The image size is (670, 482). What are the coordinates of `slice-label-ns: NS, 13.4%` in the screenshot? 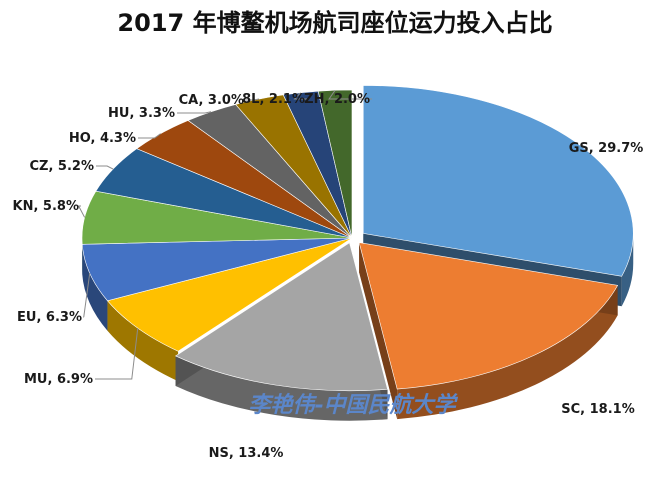 It's located at (246, 453).